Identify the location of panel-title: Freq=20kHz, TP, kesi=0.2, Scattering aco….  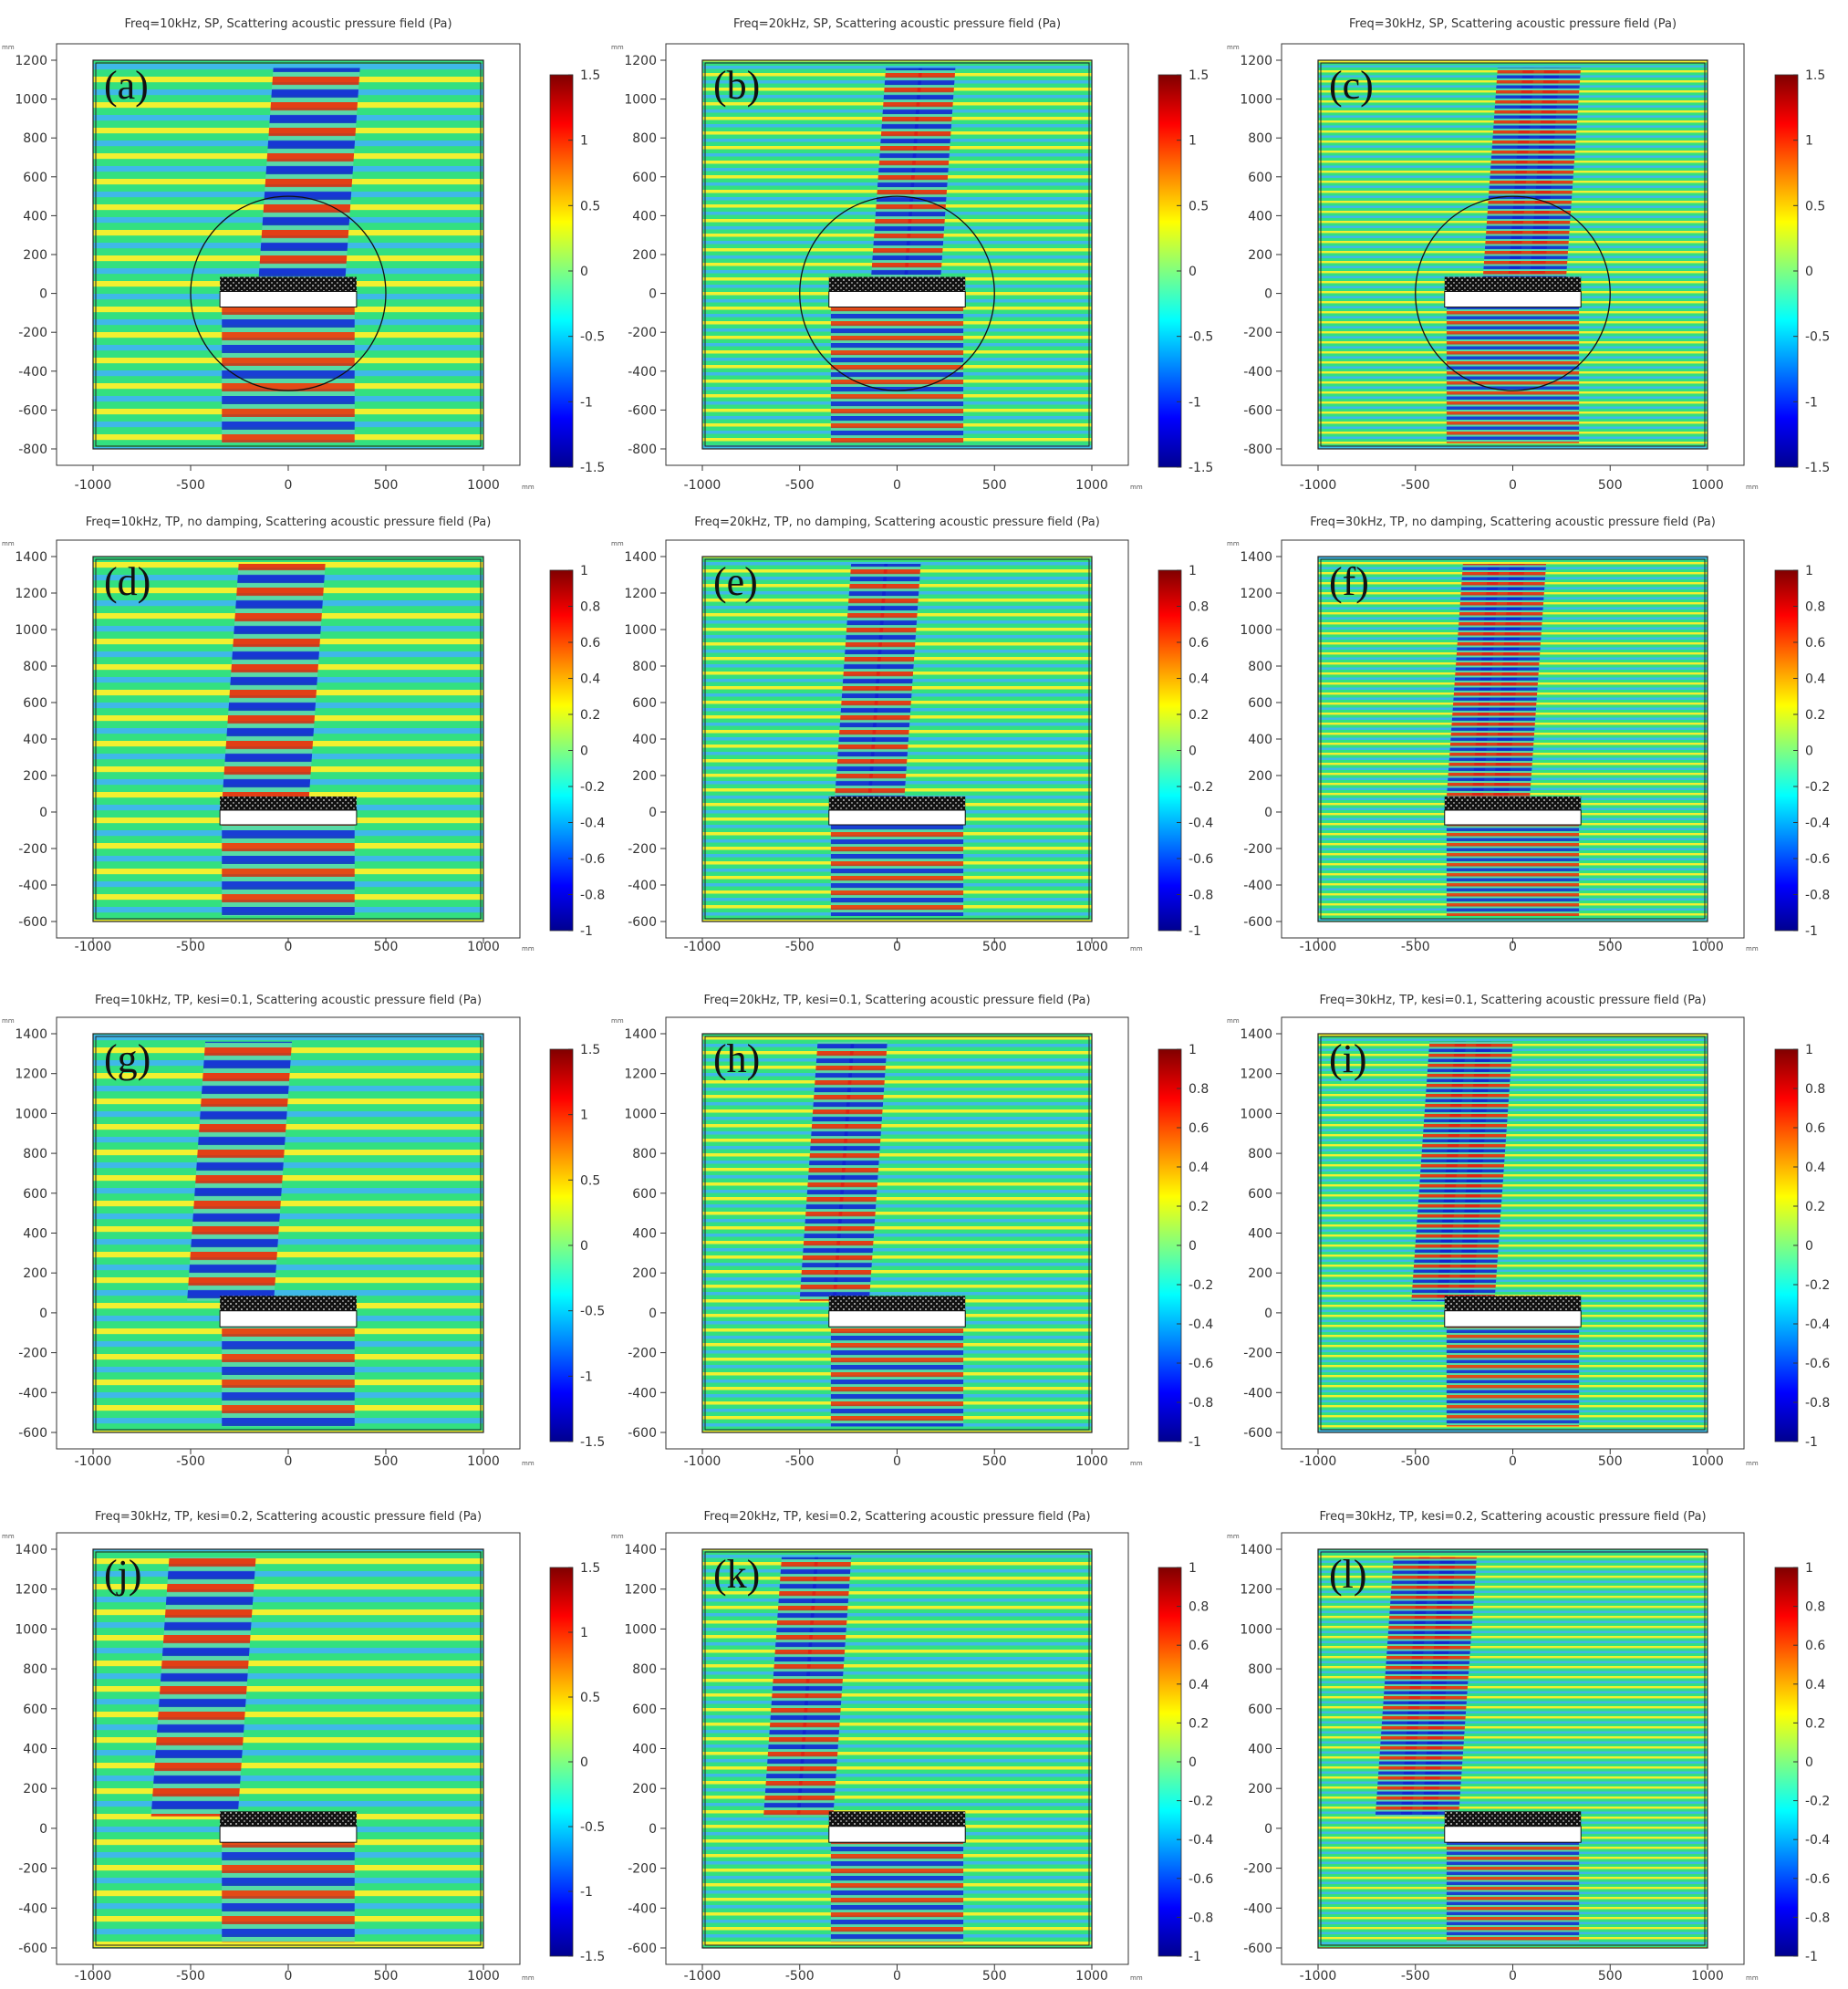
(896, 1517).